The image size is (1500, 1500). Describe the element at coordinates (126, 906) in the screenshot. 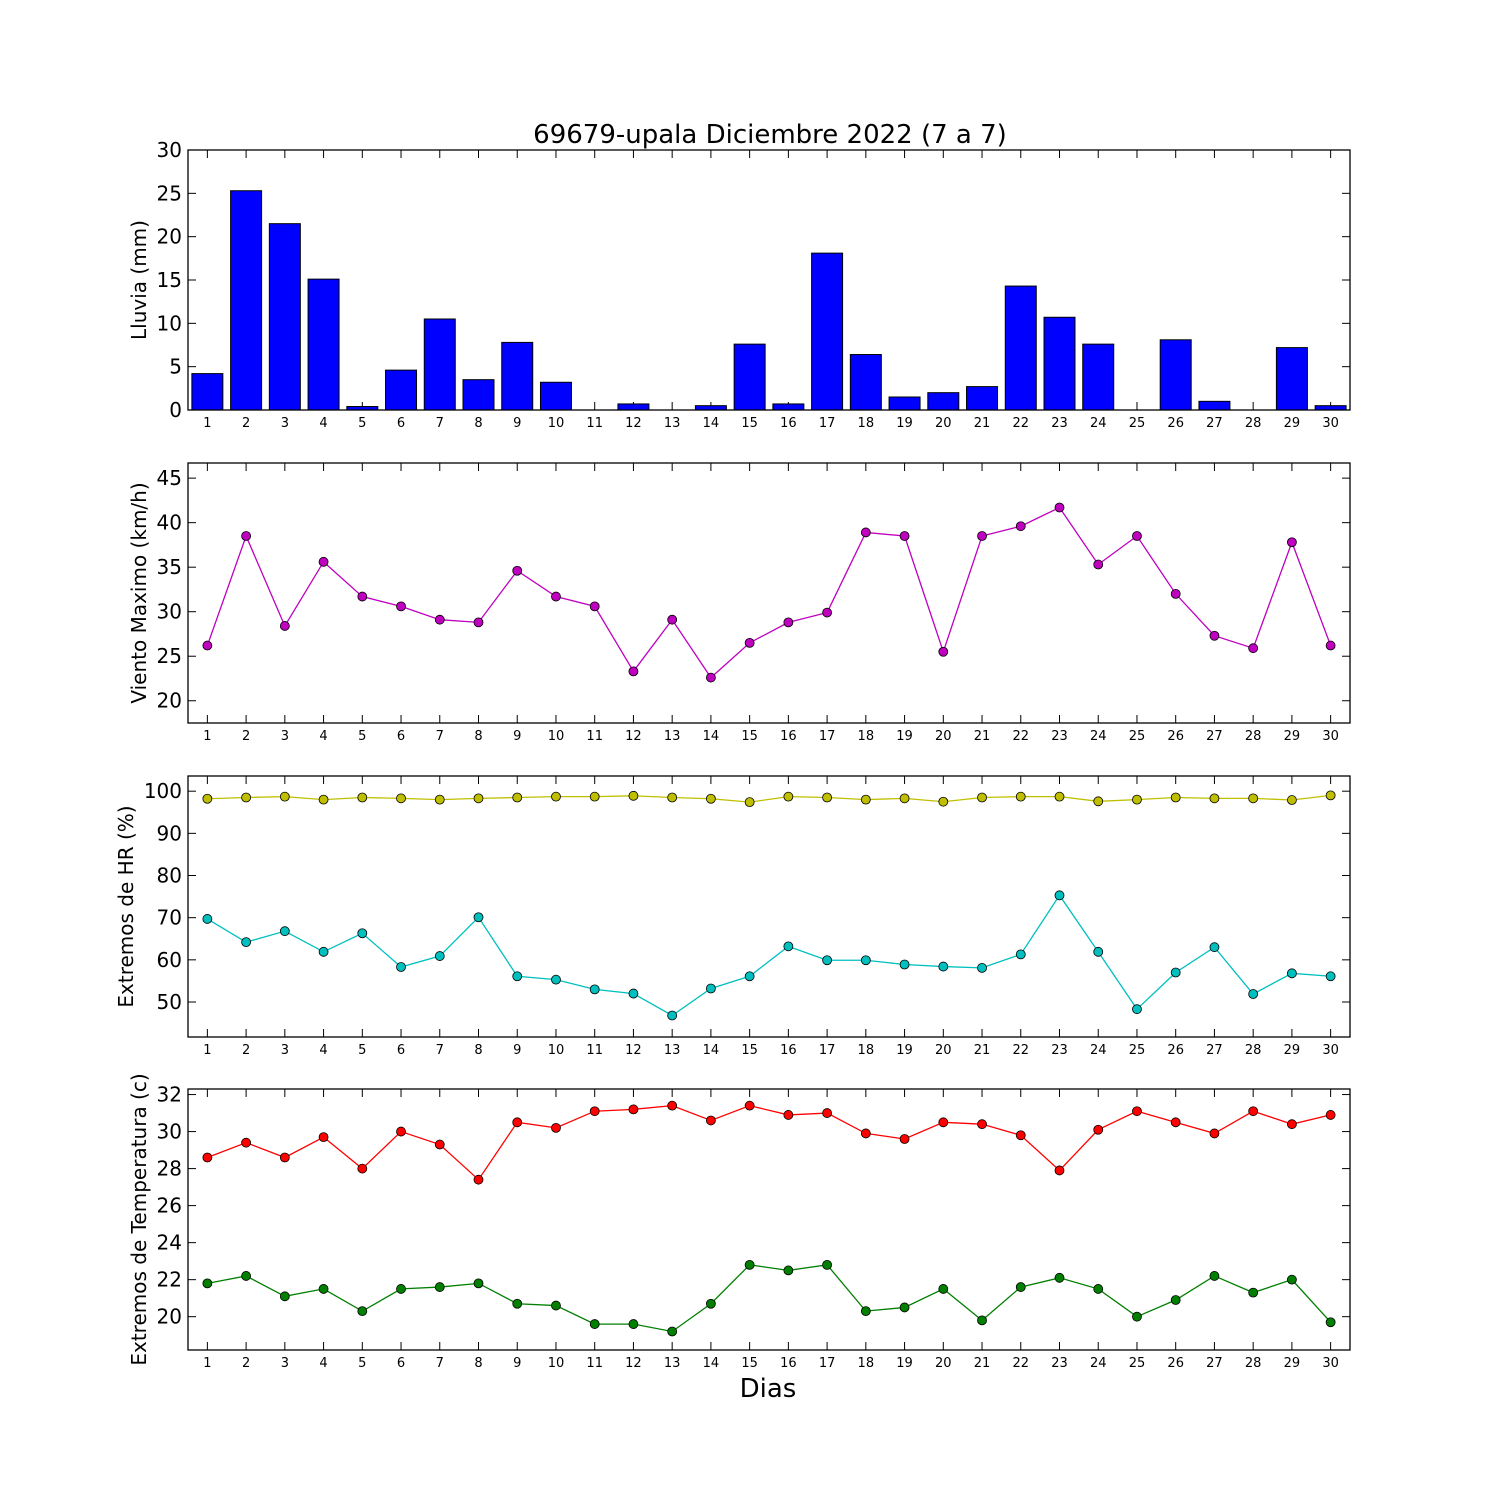

I see `y-axis-label: Extremos de HR (%)` at that location.